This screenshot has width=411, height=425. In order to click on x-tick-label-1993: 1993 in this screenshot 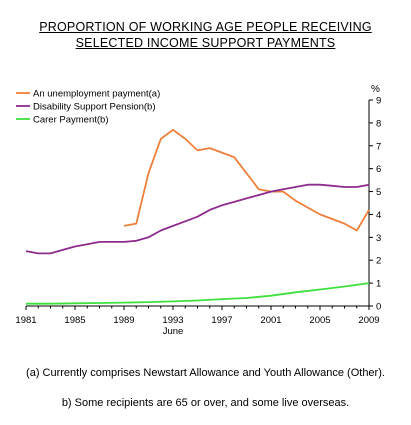, I will do `click(172, 320)`.